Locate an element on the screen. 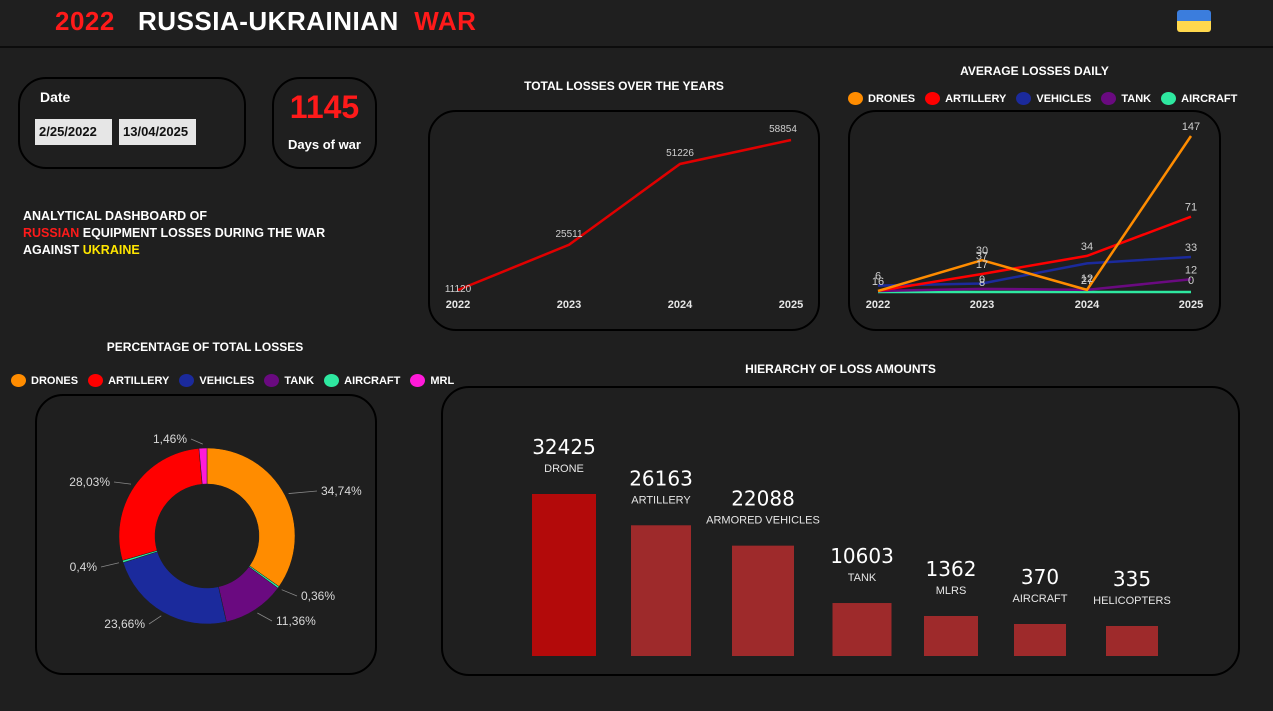 This screenshot has height=711, width=1273. legend-item: VEHICLES is located at coordinates (1053, 98).